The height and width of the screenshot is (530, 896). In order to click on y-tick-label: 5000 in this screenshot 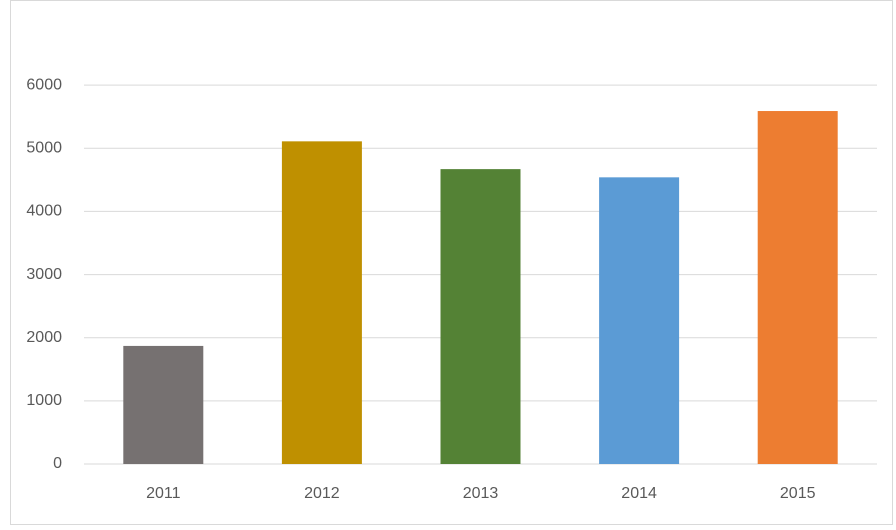, I will do `click(44, 148)`.